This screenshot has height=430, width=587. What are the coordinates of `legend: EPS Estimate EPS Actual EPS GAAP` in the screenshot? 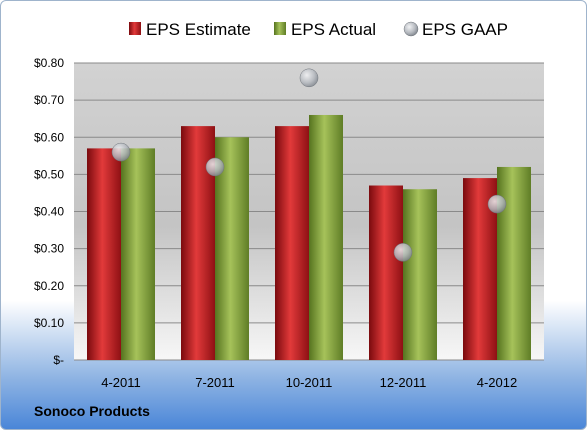 It's located at (318, 29).